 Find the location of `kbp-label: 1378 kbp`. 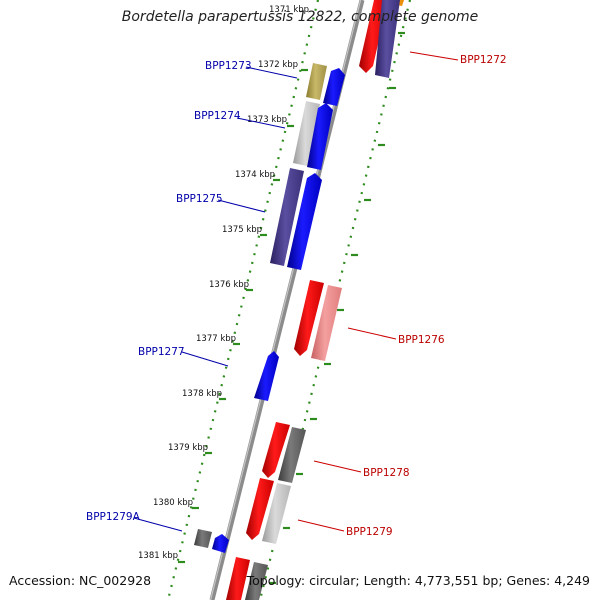

kbp-label: 1378 kbp is located at coordinates (202, 394).